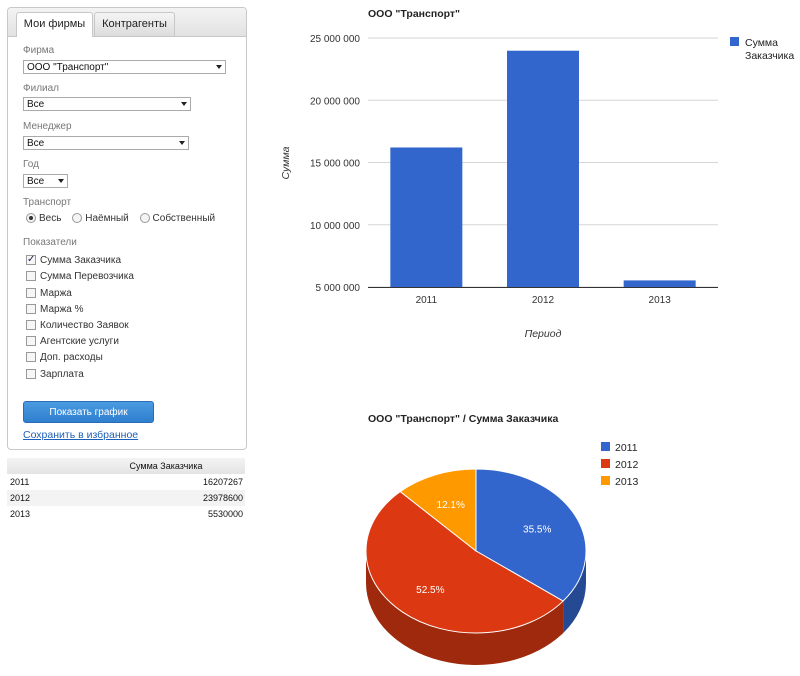  Describe the element at coordinates (36, 143) in the screenshot. I see `manager-select-value: Все` at that location.